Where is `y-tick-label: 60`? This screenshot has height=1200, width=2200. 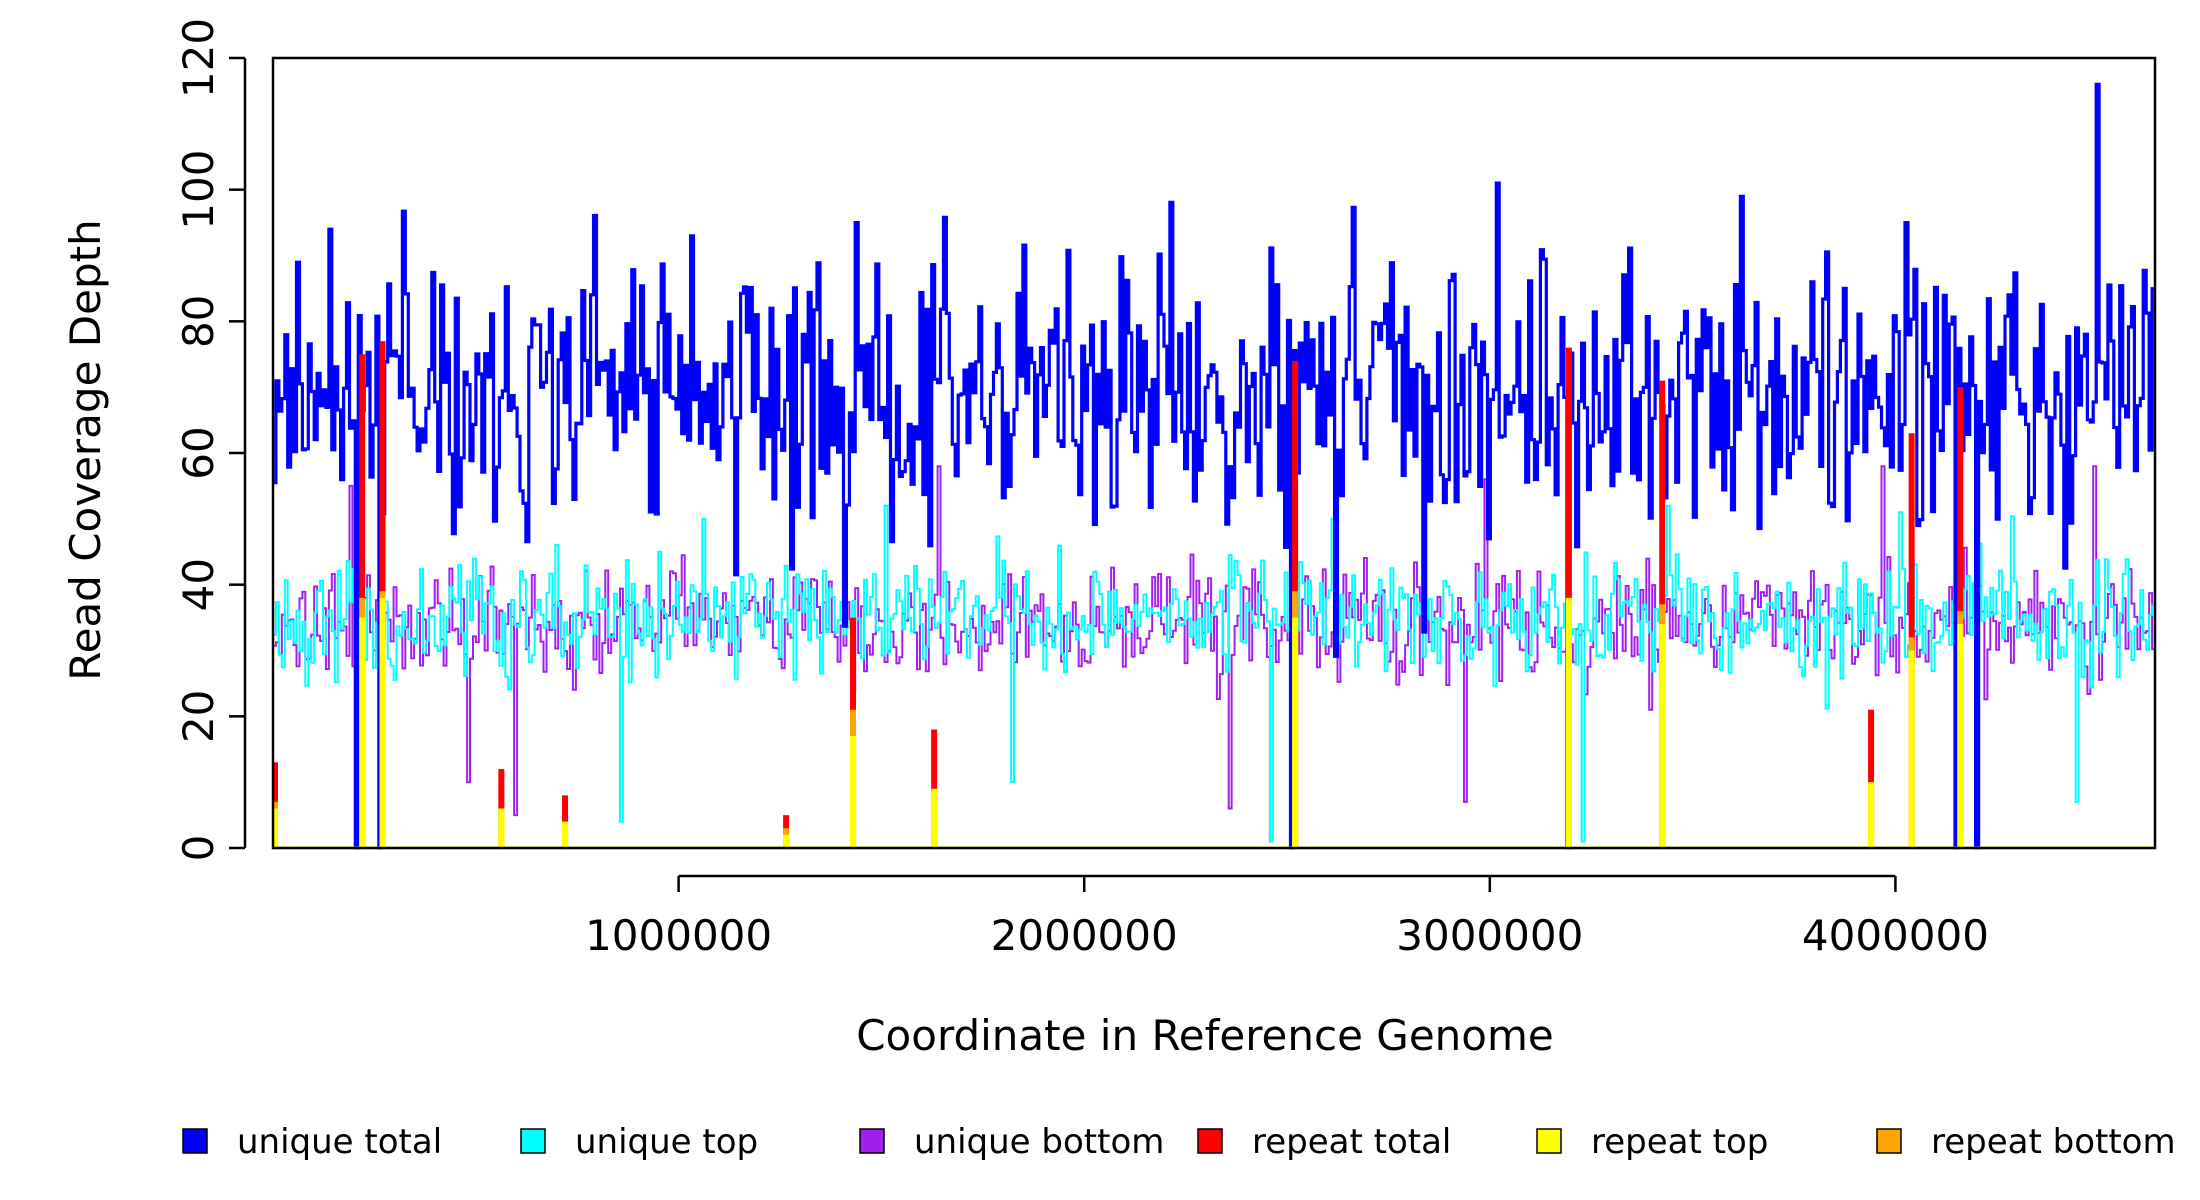 y-tick-label: 60 is located at coordinates (198, 452).